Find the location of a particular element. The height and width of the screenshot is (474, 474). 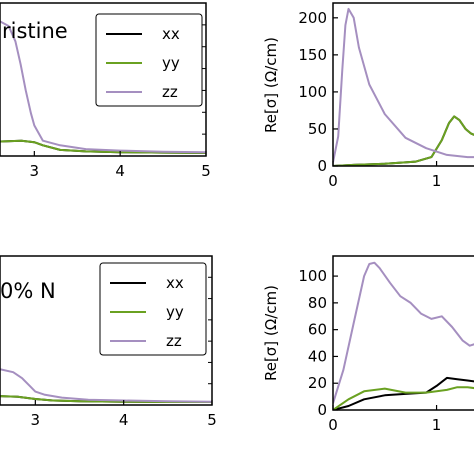

y-tick-label: 50 is located at coordinates (317, 129).